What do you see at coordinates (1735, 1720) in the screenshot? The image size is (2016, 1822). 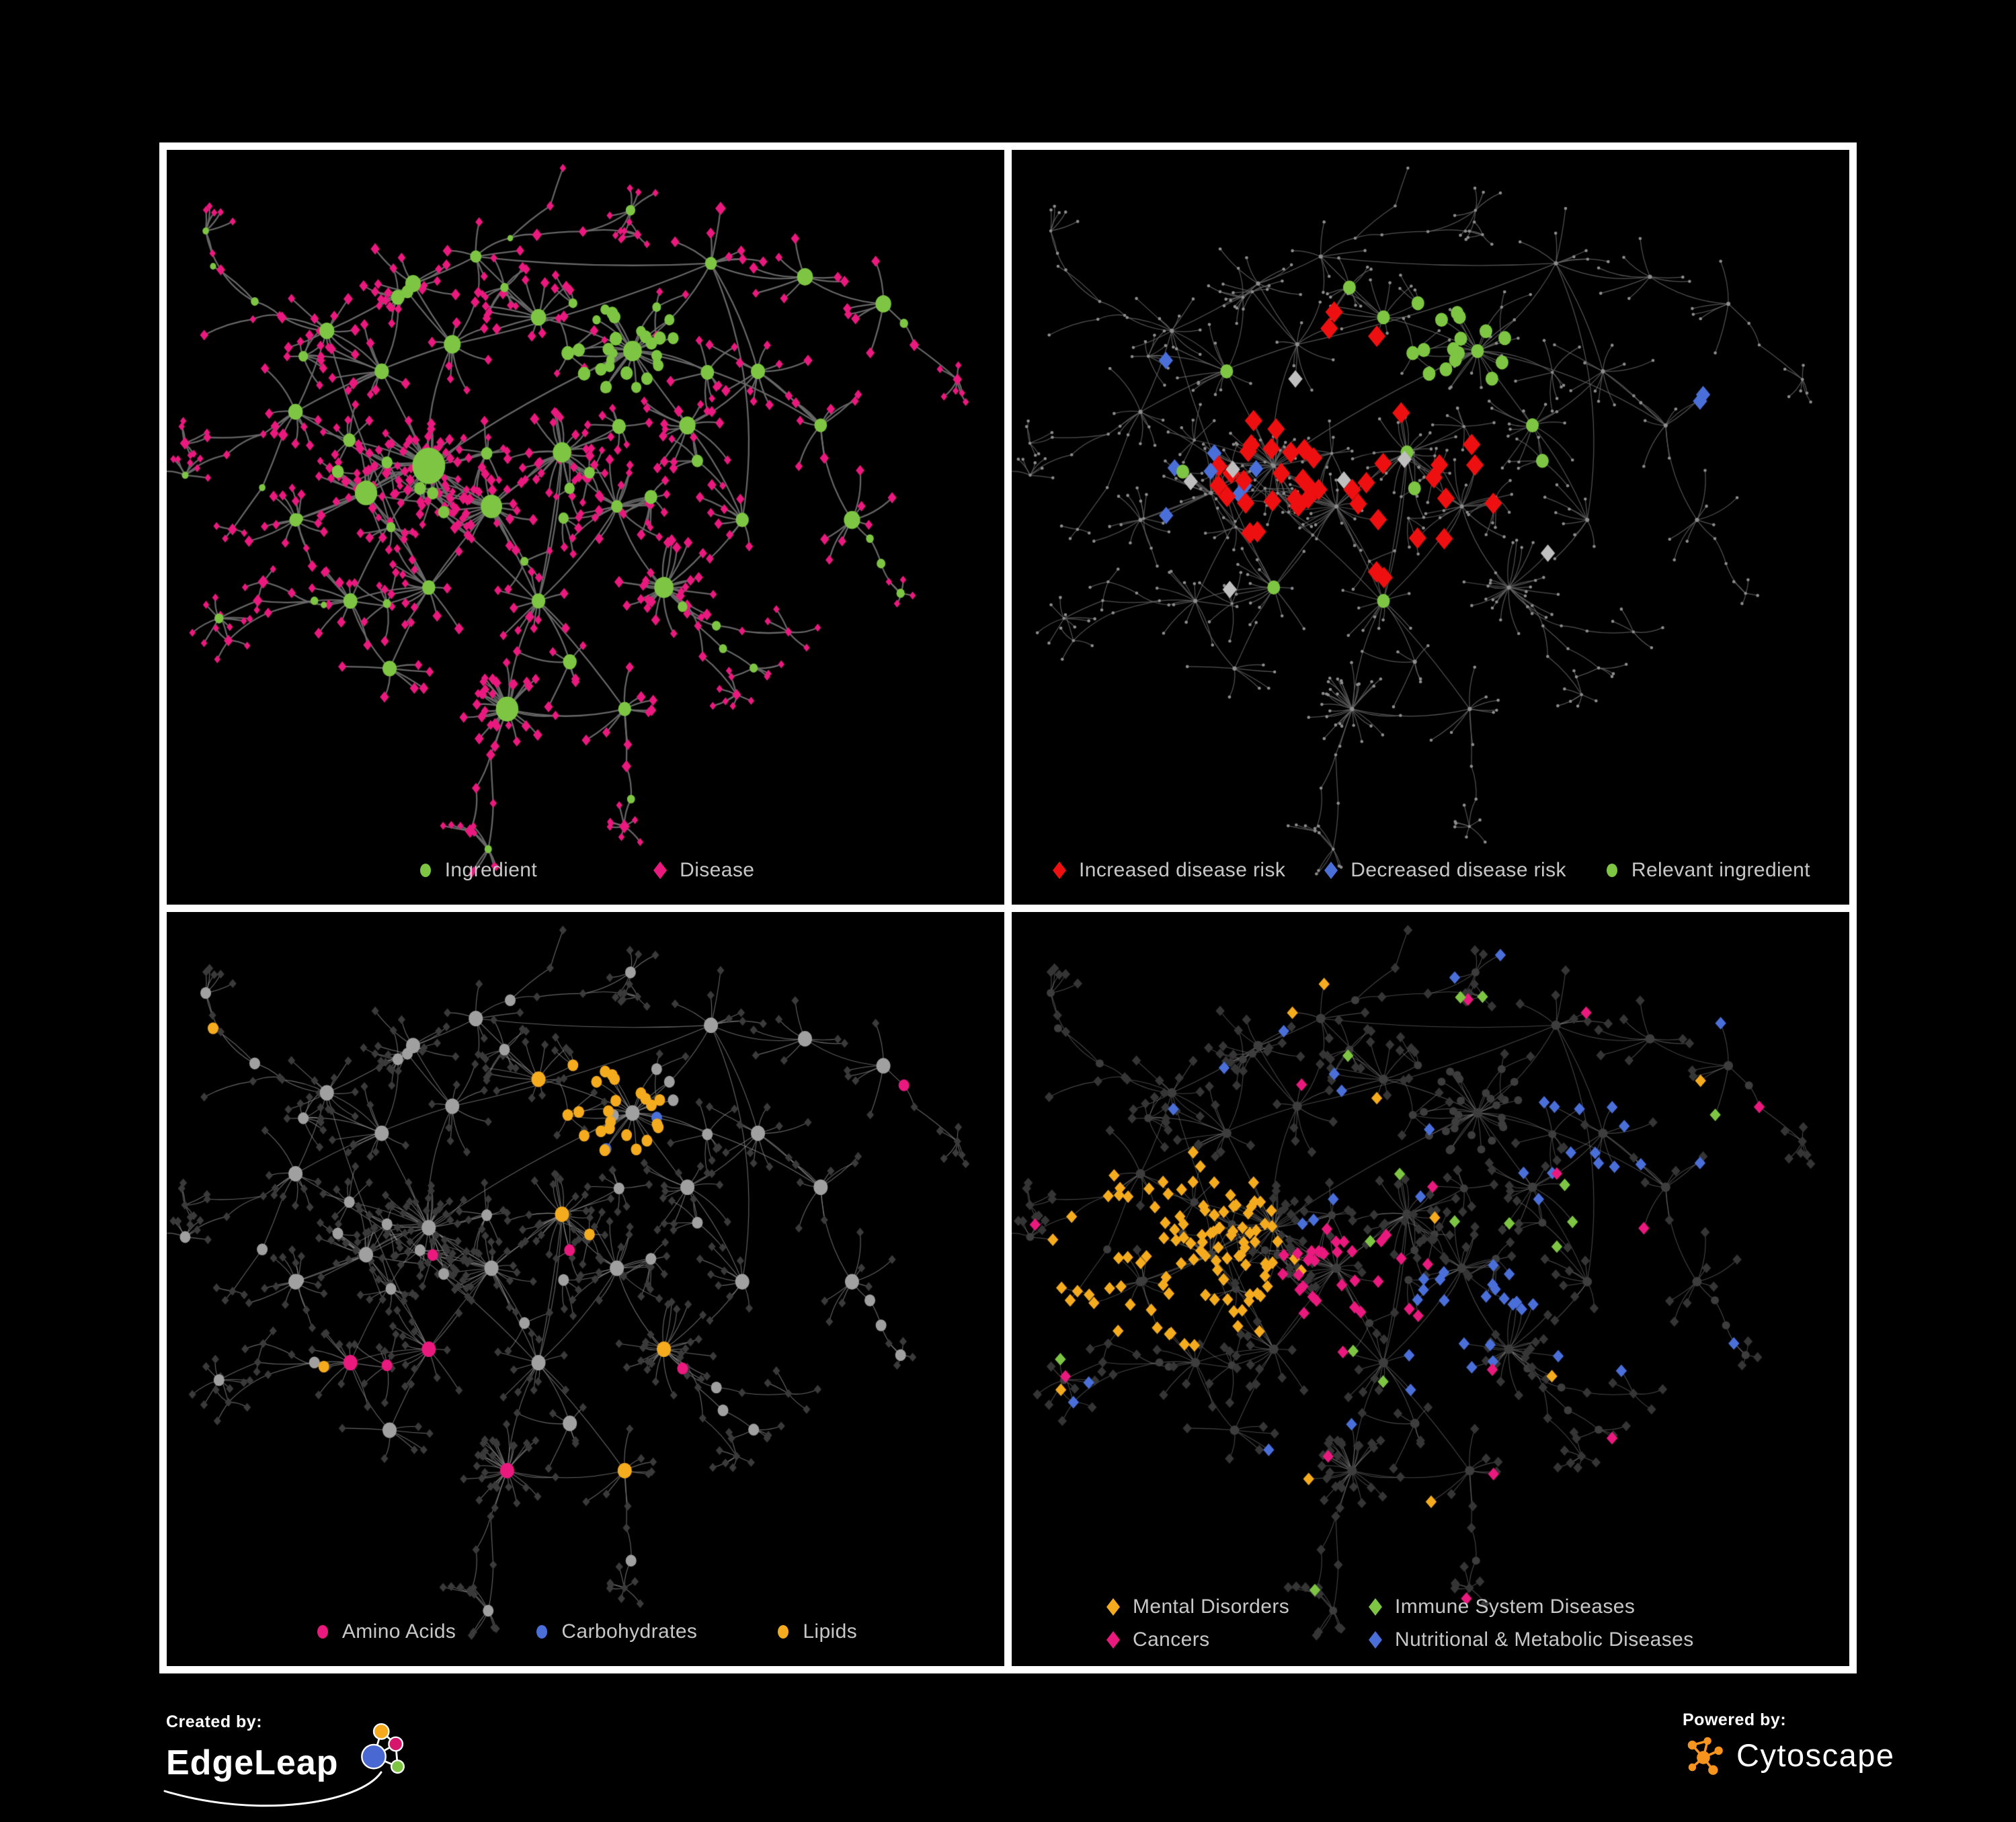 I see `powered-by-label: Powered by:` at bounding box center [1735, 1720].